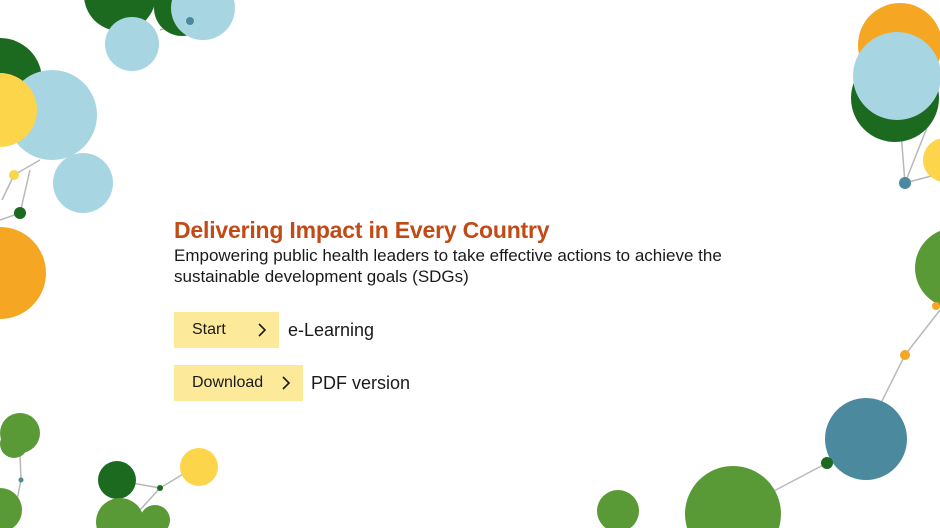 The width and height of the screenshot is (940, 528). I want to click on download-button: Download, so click(238, 383).